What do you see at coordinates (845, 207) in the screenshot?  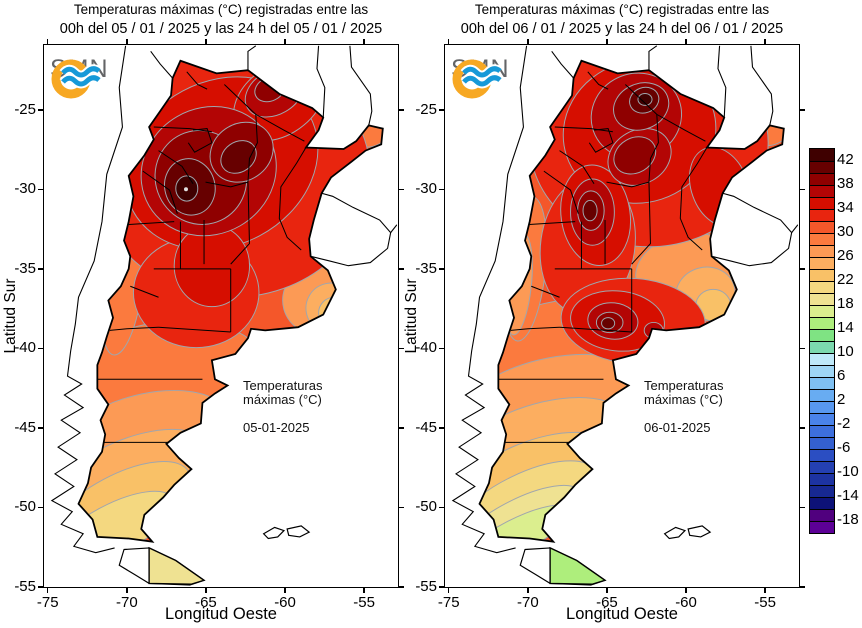 I see `colorbar-tick-label: 34` at bounding box center [845, 207].